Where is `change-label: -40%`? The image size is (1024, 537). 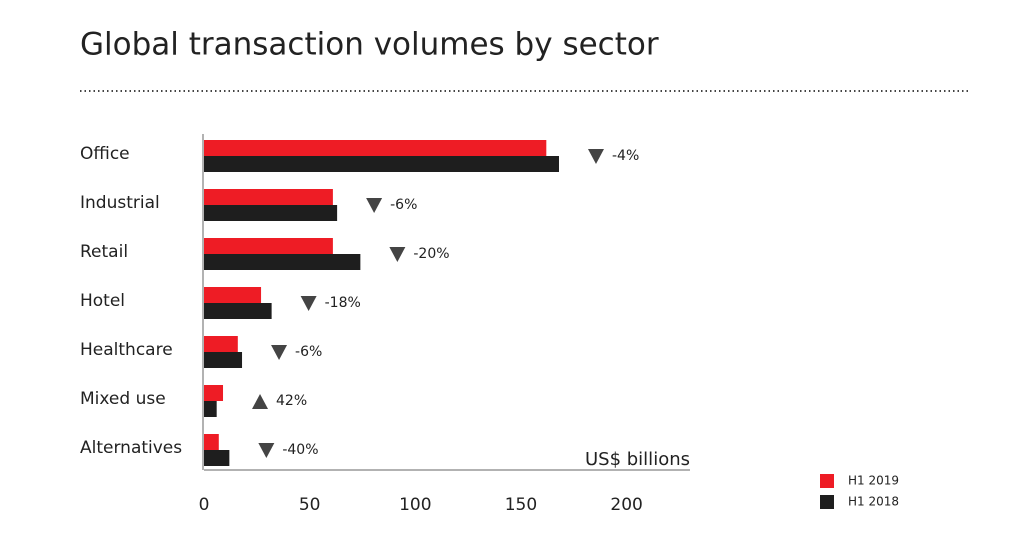
change-label: -40% is located at coordinates (300, 450).